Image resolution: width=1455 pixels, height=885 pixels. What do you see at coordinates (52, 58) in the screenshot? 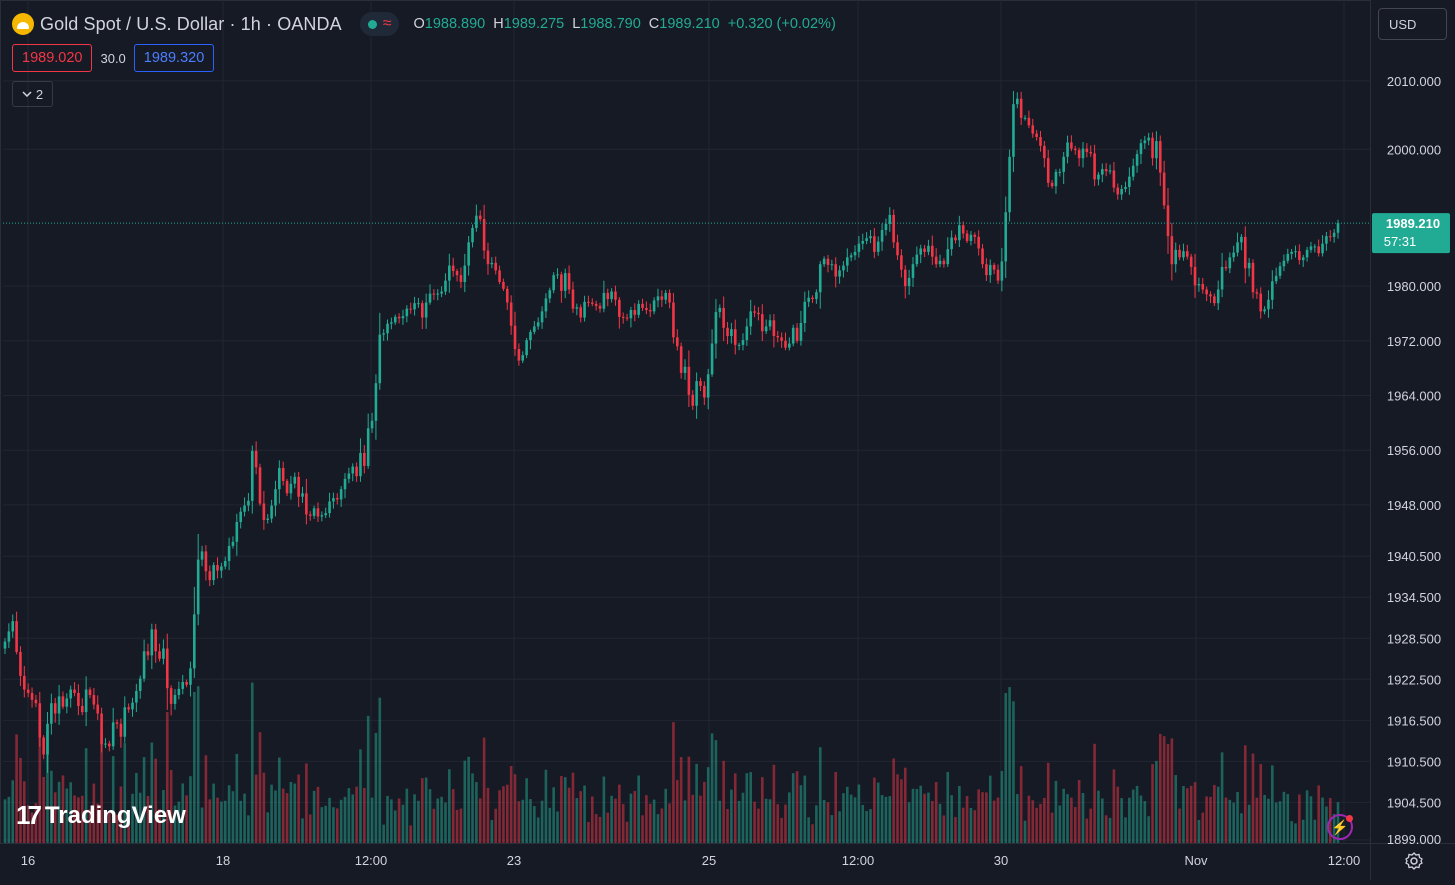
I see `sell-button: 1989.020` at bounding box center [52, 58].